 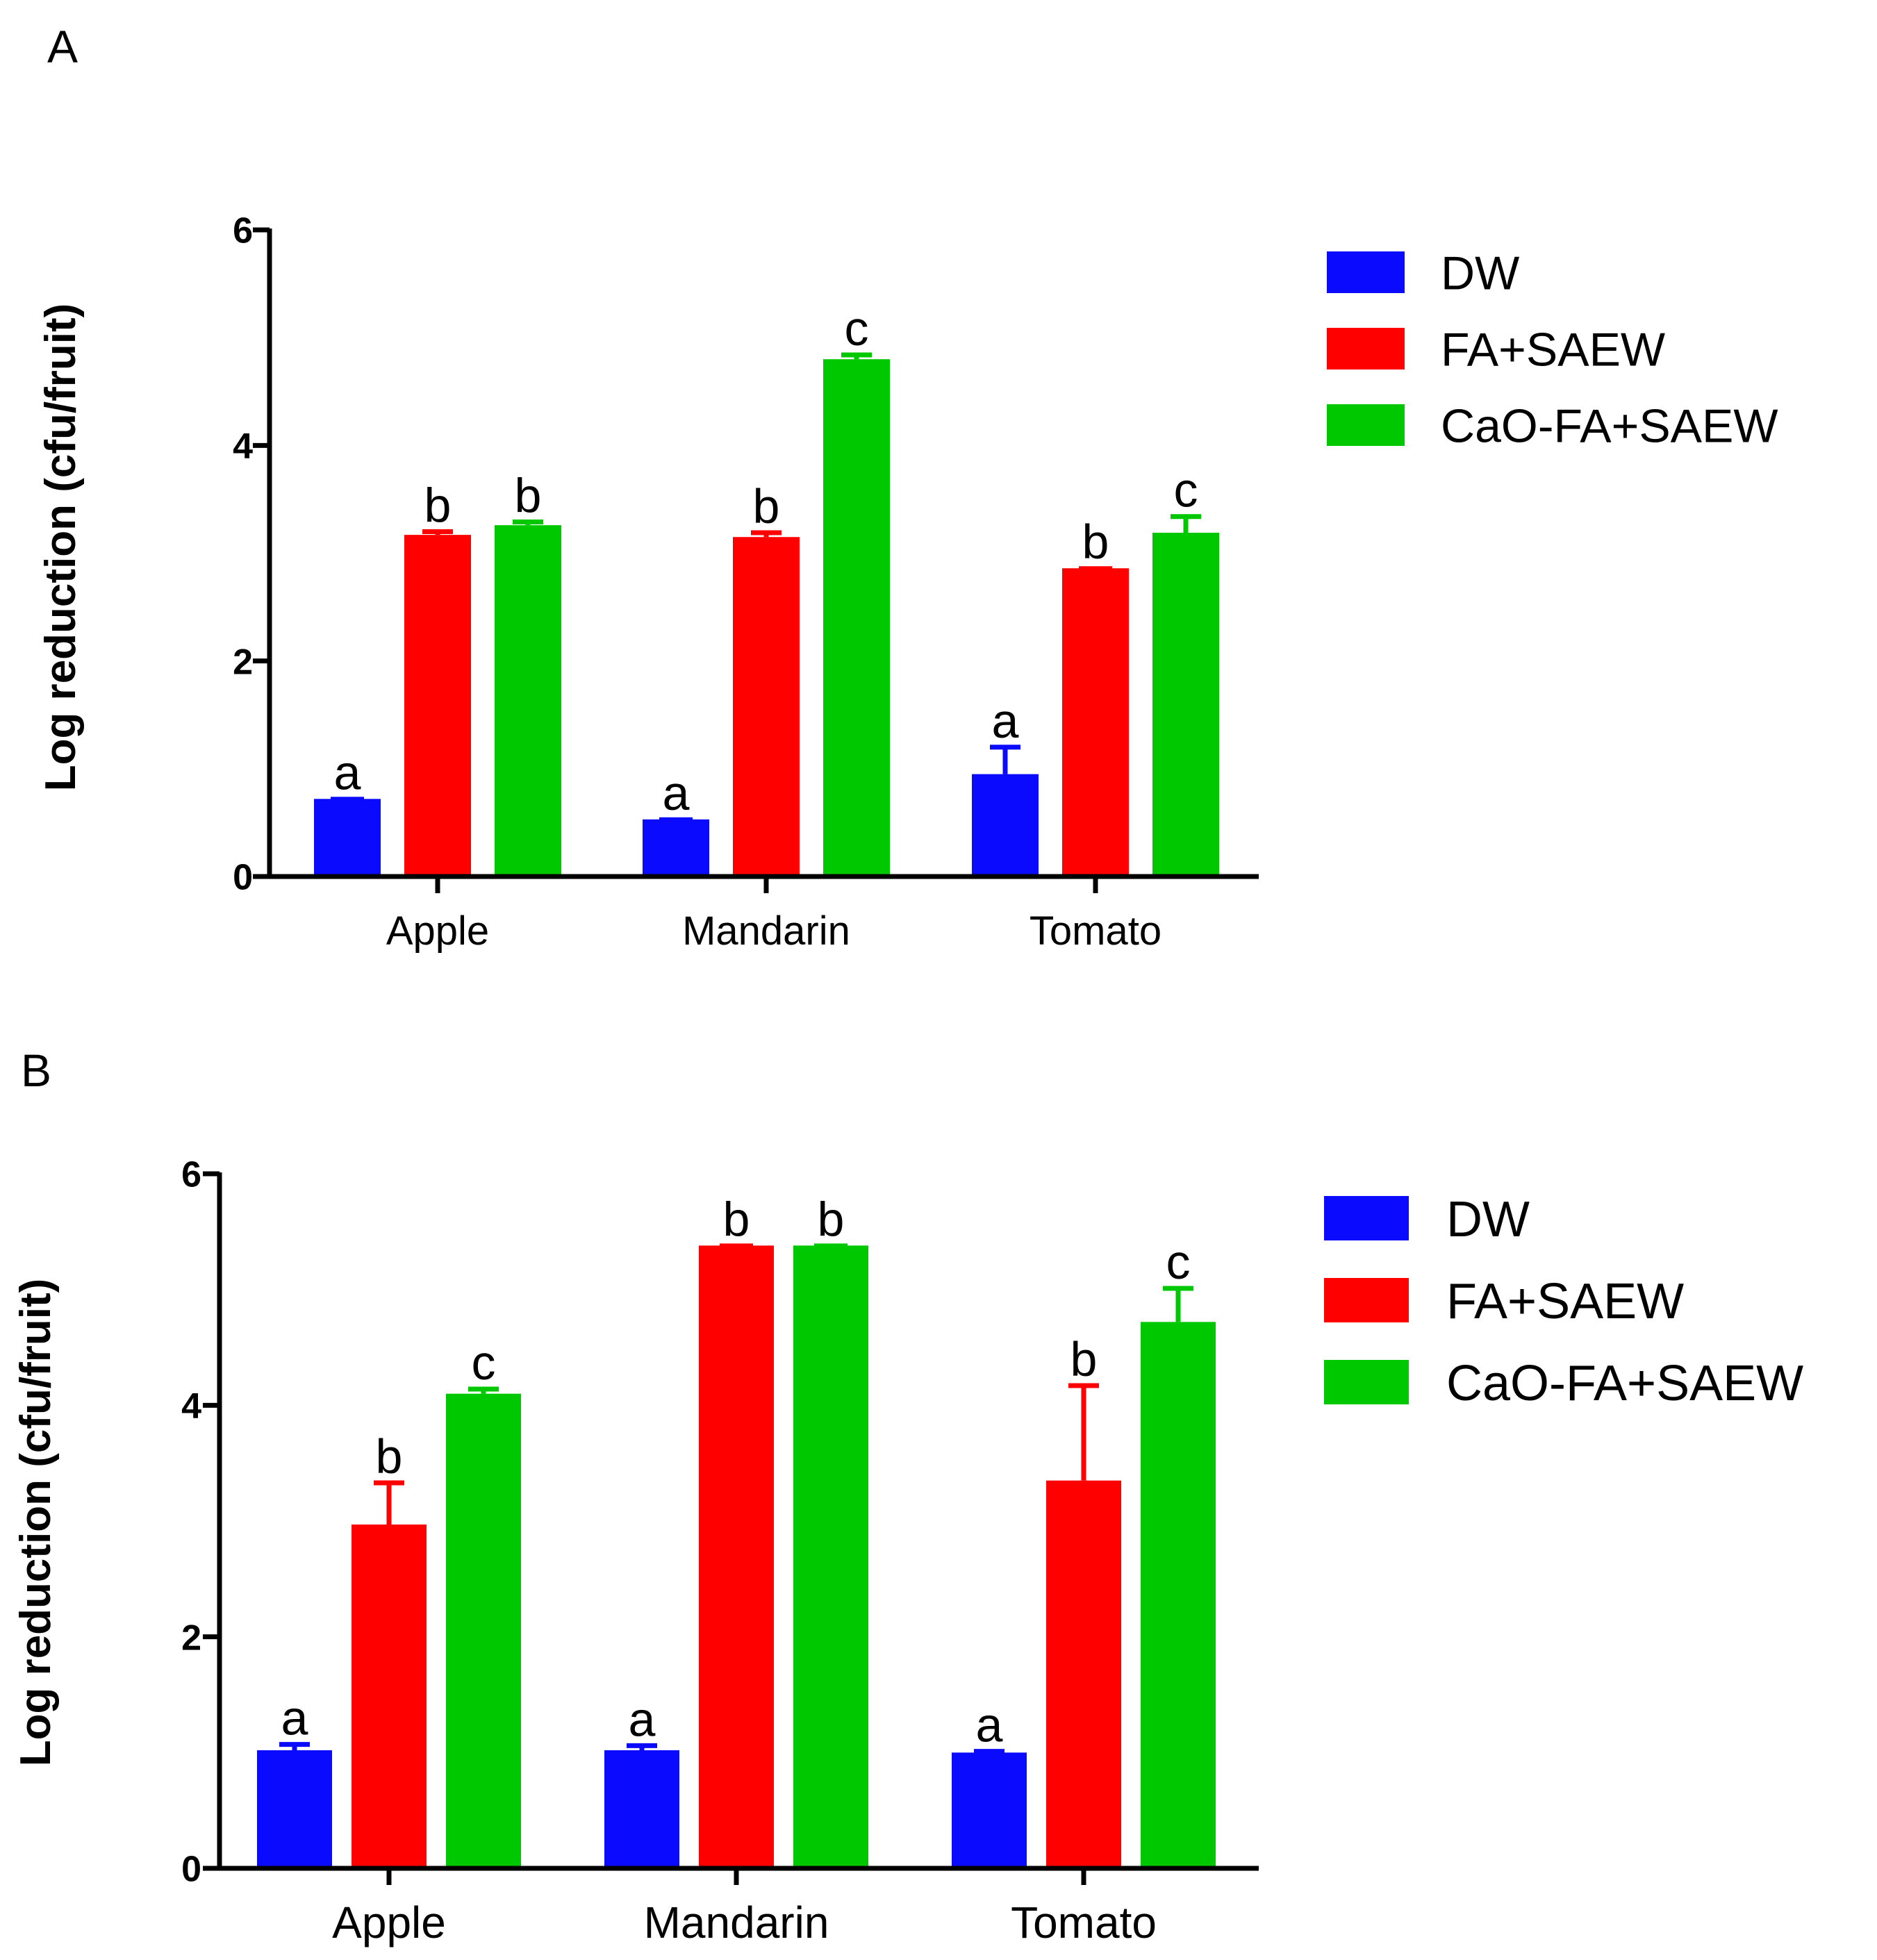 I want to click on panel-label-a: A, so click(x=62, y=47).